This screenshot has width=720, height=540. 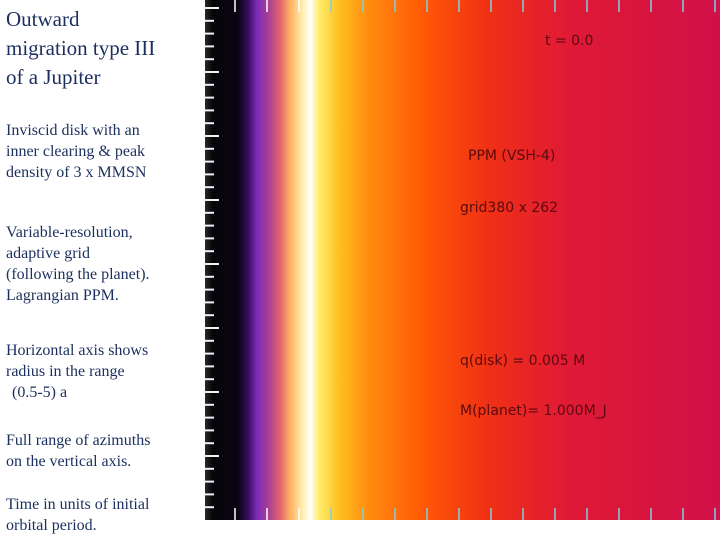 I want to click on paragraph-line: Horizontal axis shows, so click(x=77, y=350).